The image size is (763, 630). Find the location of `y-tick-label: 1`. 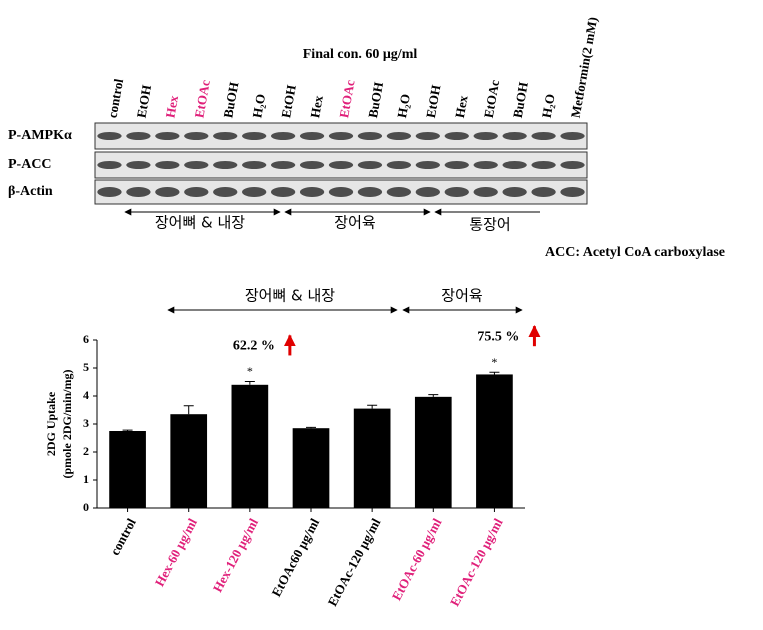

y-tick-label: 1 is located at coordinates (86, 479).